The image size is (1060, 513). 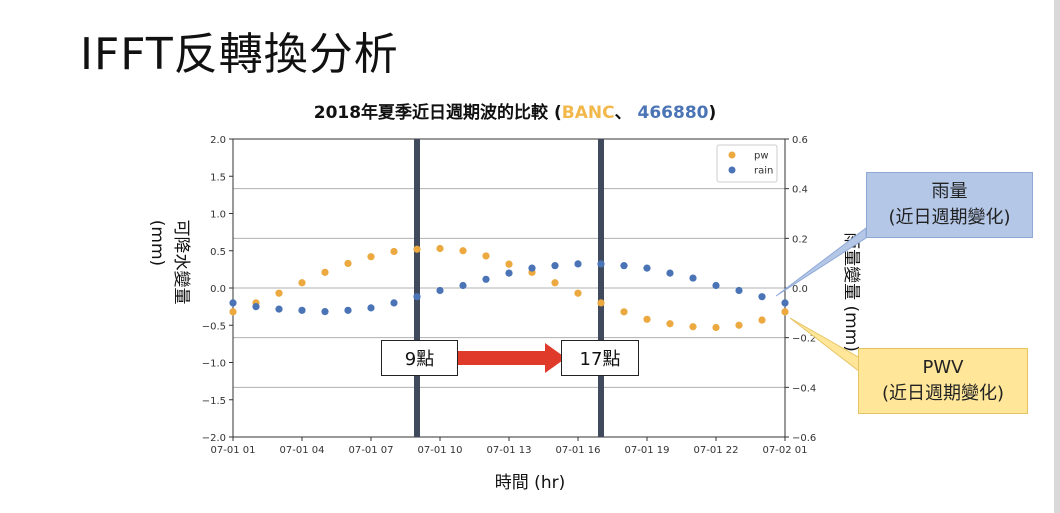 I want to click on pwv-callout-subtitle: (近日週期變化), so click(x=943, y=394).